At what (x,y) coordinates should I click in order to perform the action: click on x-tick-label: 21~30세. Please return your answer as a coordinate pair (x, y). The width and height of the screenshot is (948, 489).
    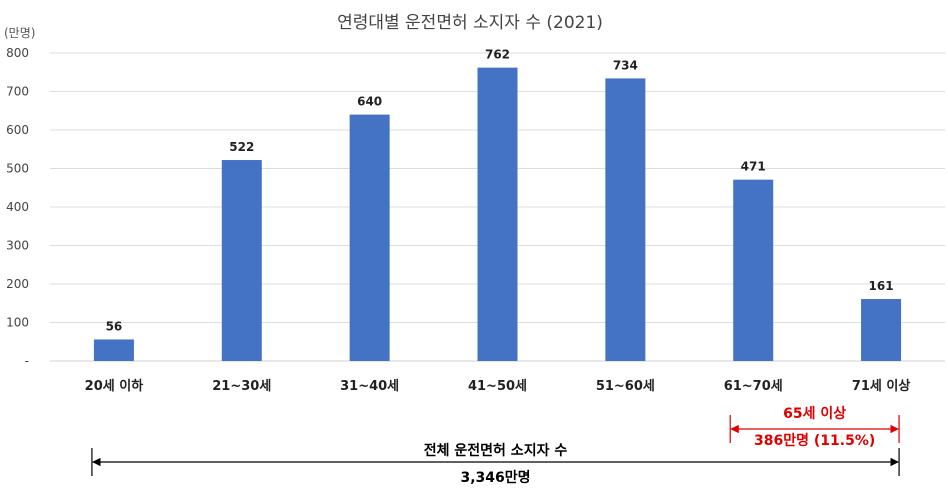
    Looking at the image, I should click on (241, 386).